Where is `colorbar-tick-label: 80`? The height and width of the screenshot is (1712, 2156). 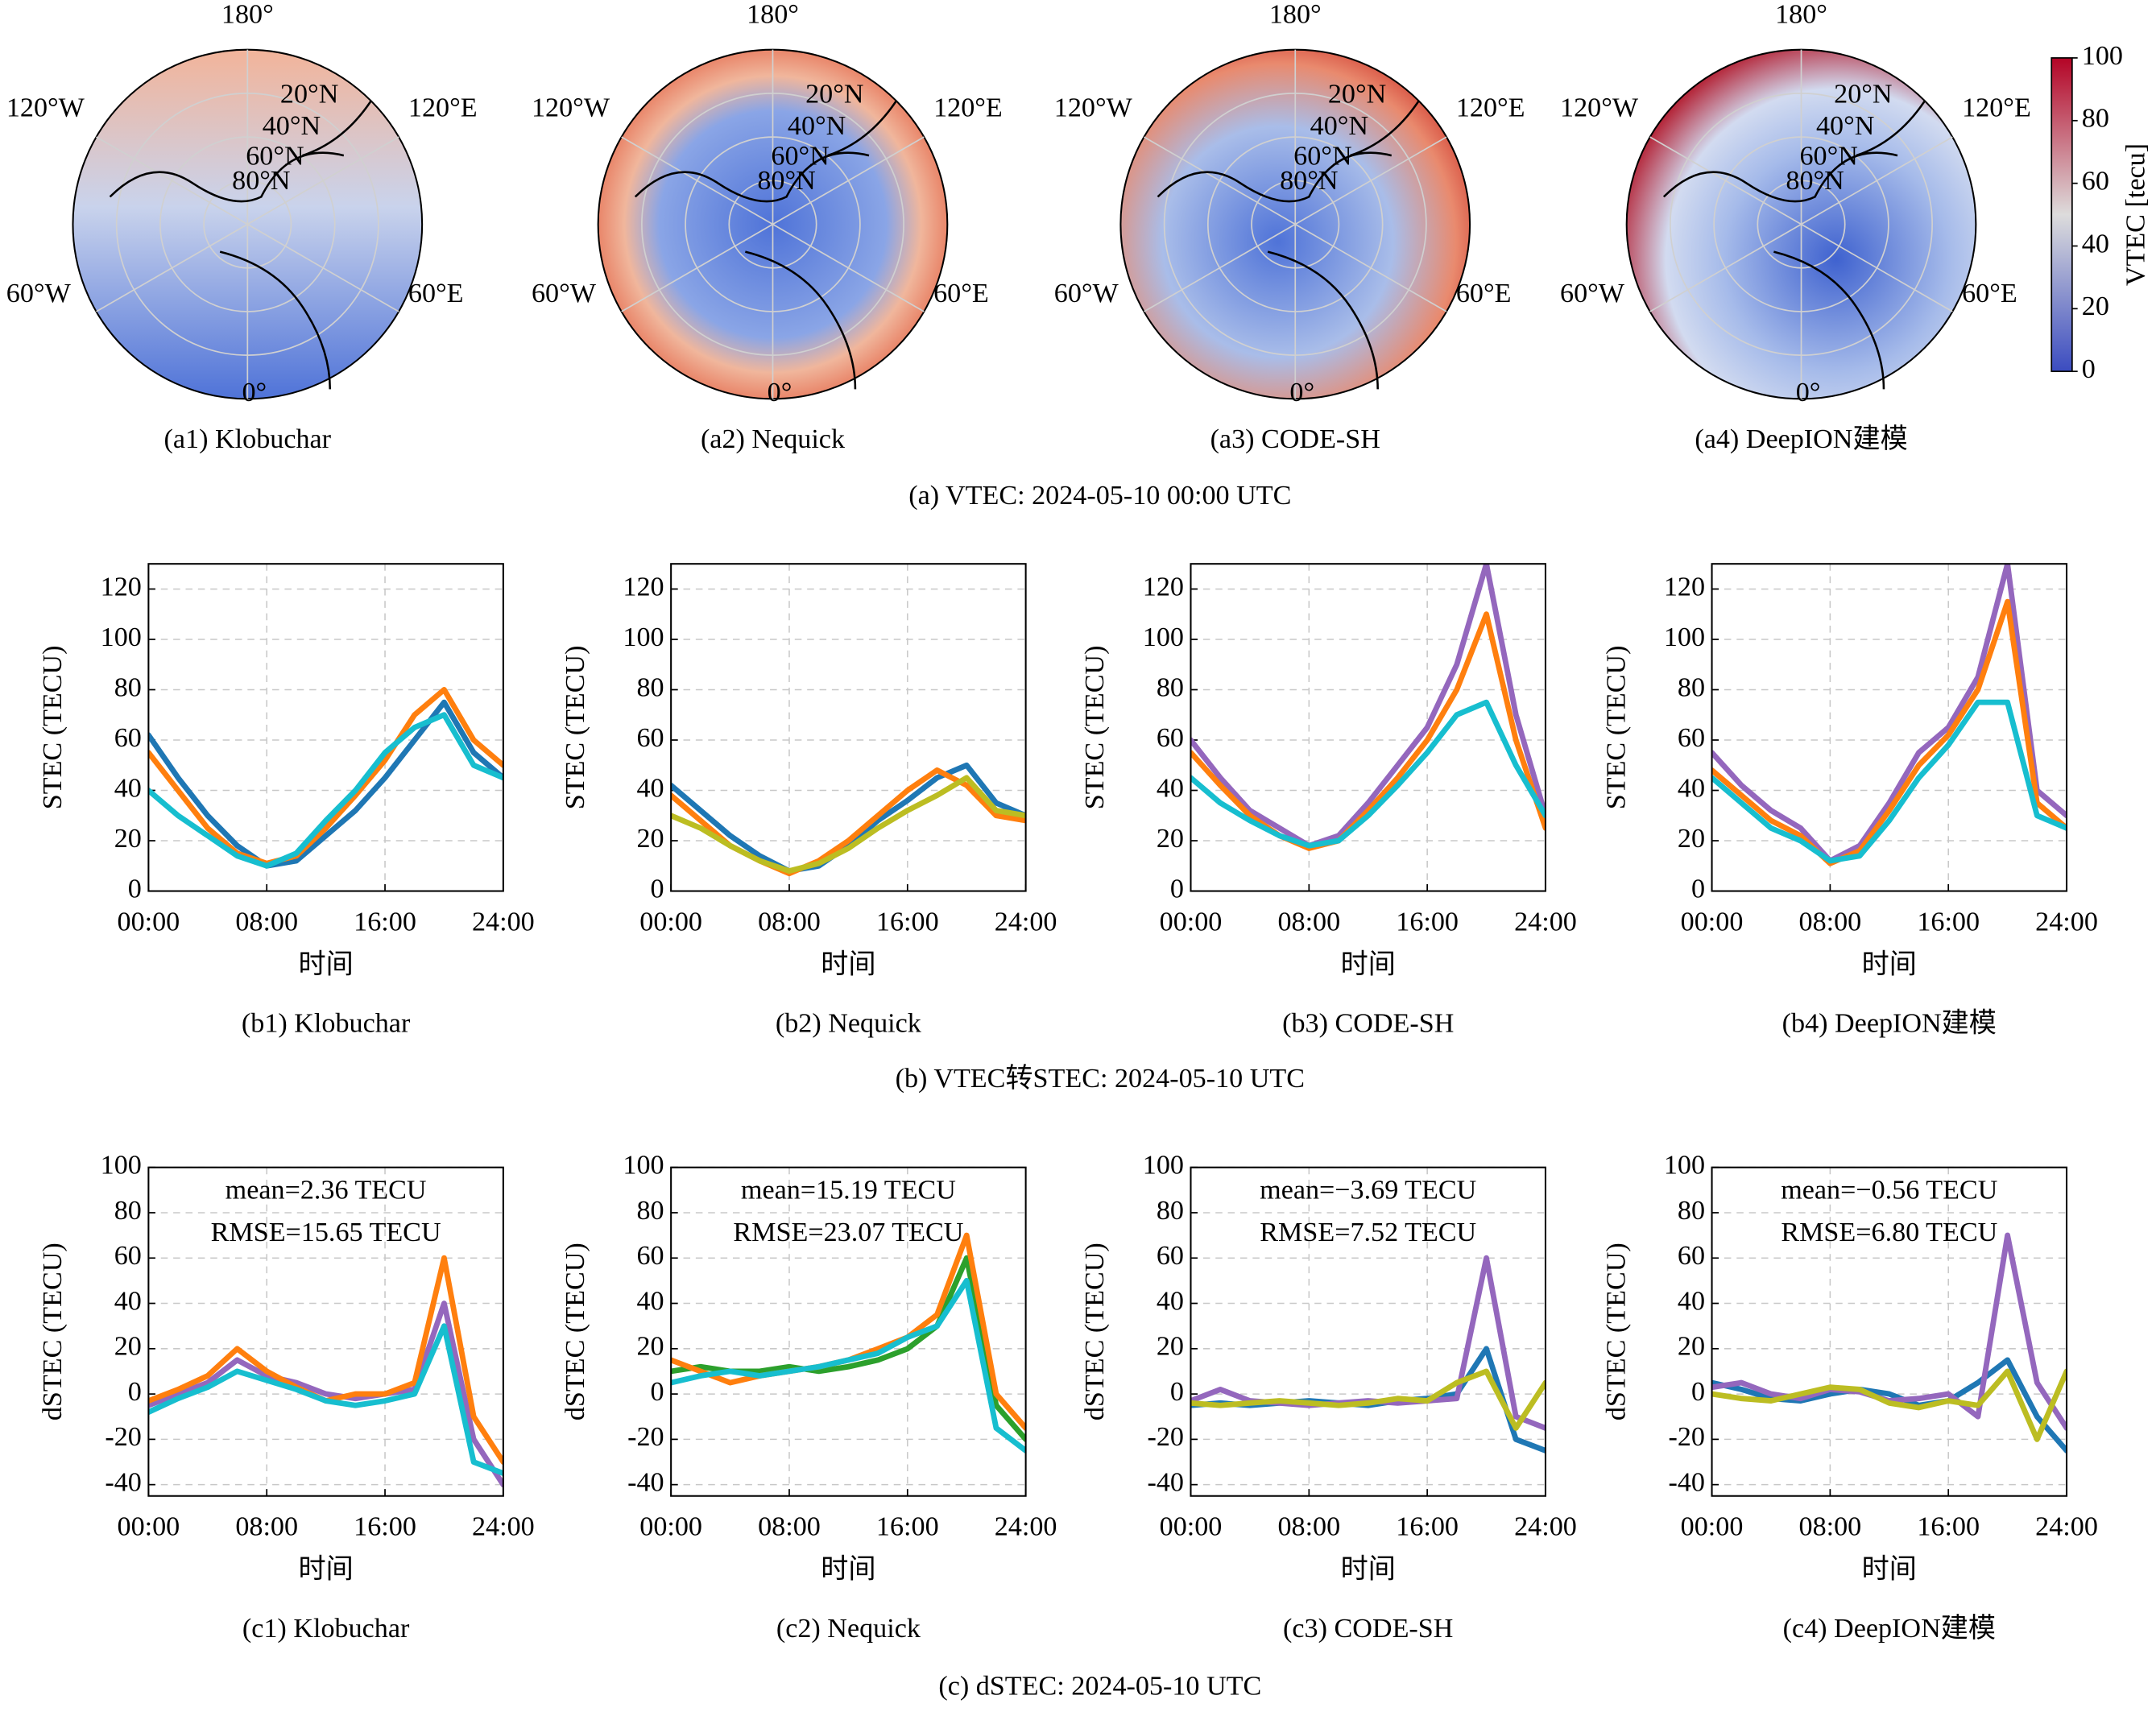
colorbar-tick-label: 80 is located at coordinates (2095, 119).